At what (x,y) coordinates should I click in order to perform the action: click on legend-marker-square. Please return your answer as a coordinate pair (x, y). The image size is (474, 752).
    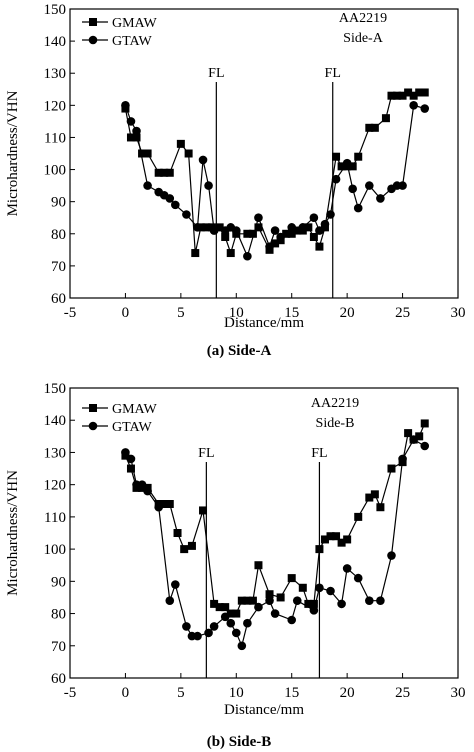
    Looking at the image, I should click on (93, 22).